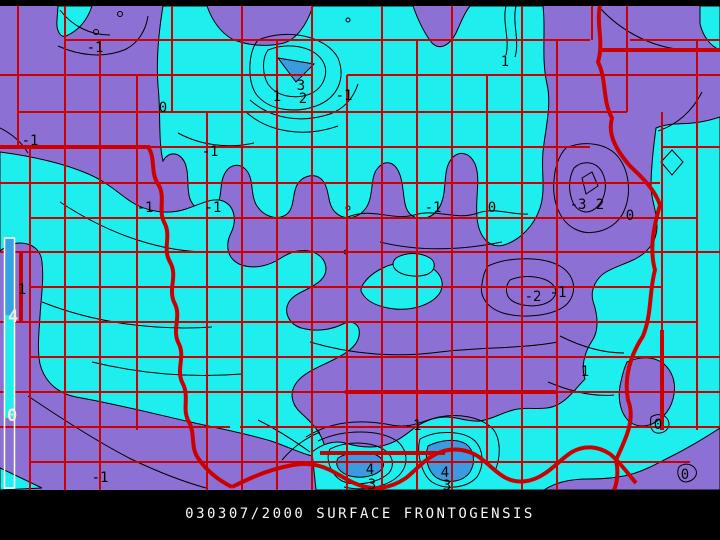 The image size is (720, 540). I want to click on colorbar-outline, so click(9, 363).